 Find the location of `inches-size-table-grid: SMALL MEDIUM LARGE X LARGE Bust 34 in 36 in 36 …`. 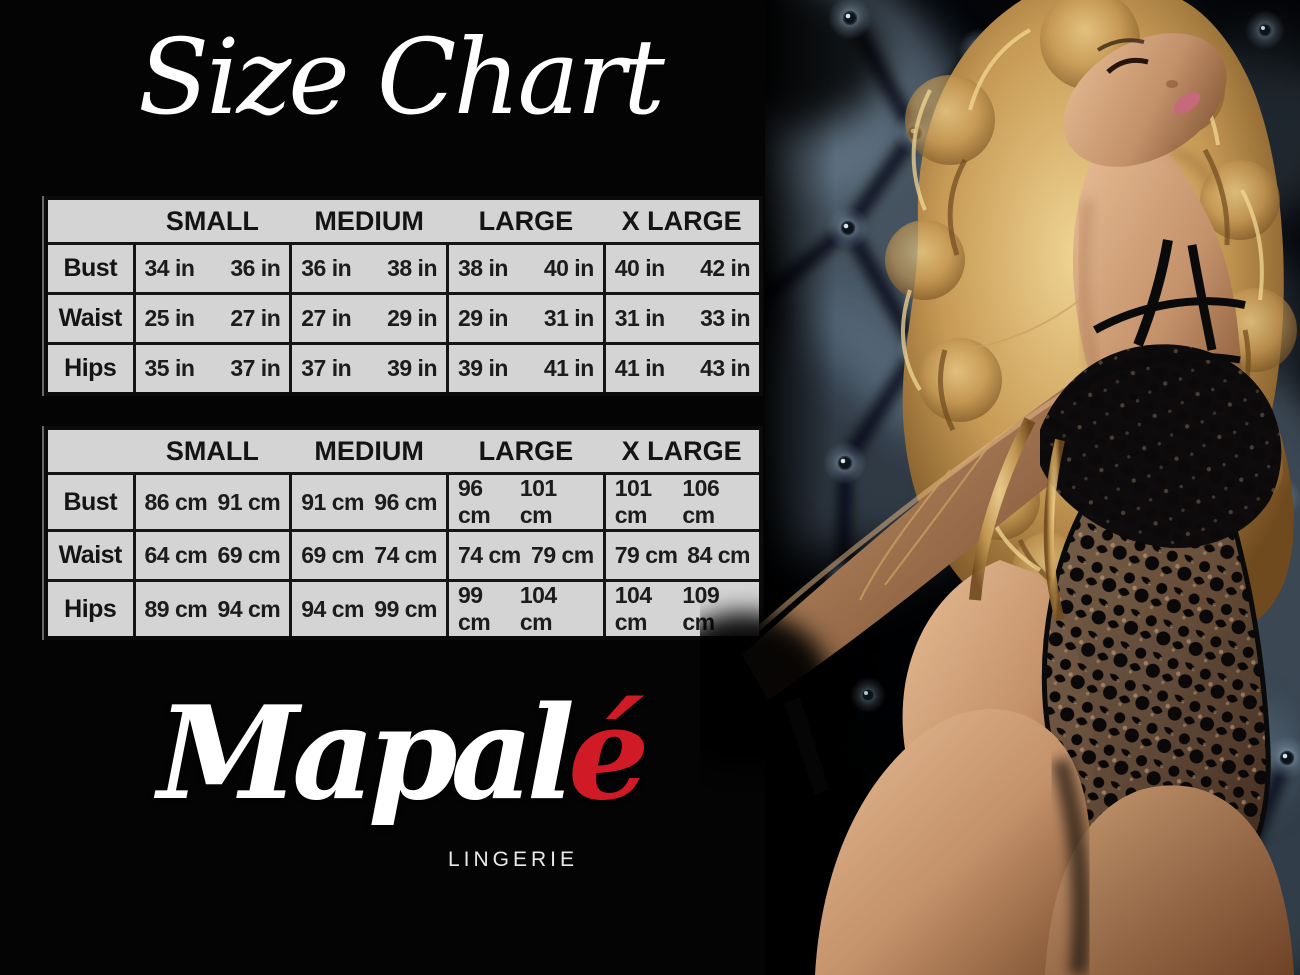

inches-size-table-grid: SMALL MEDIUM LARGE X LARGE Bust 34 in 36 in 36 … is located at coordinates (403, 296).